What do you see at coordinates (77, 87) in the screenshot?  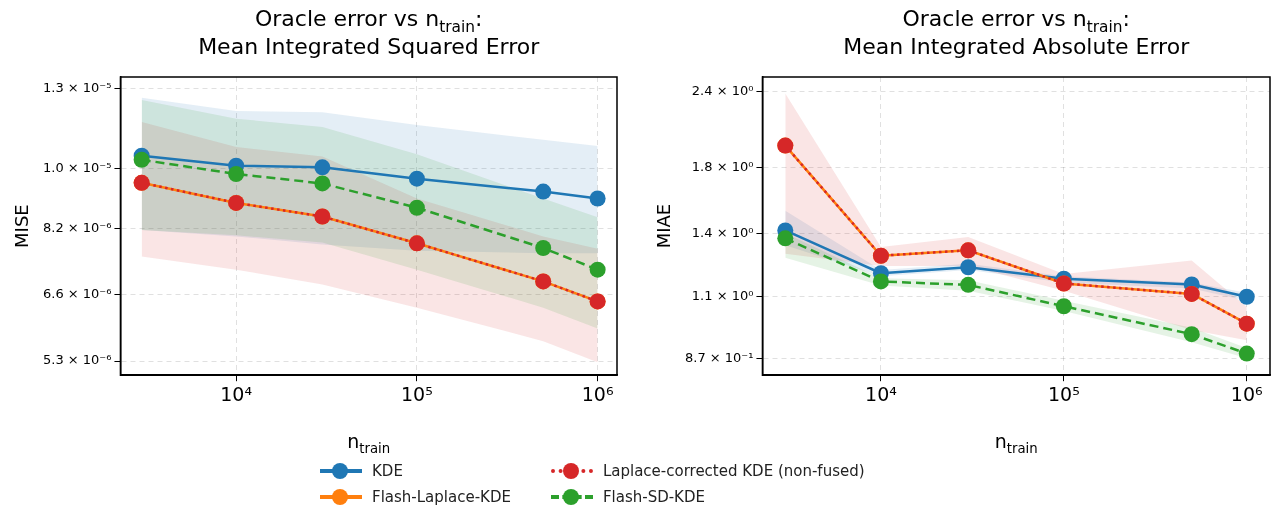 I see `y-tick-label: 1.3 × 10⁻⁵` at bounding box center [77, 87].